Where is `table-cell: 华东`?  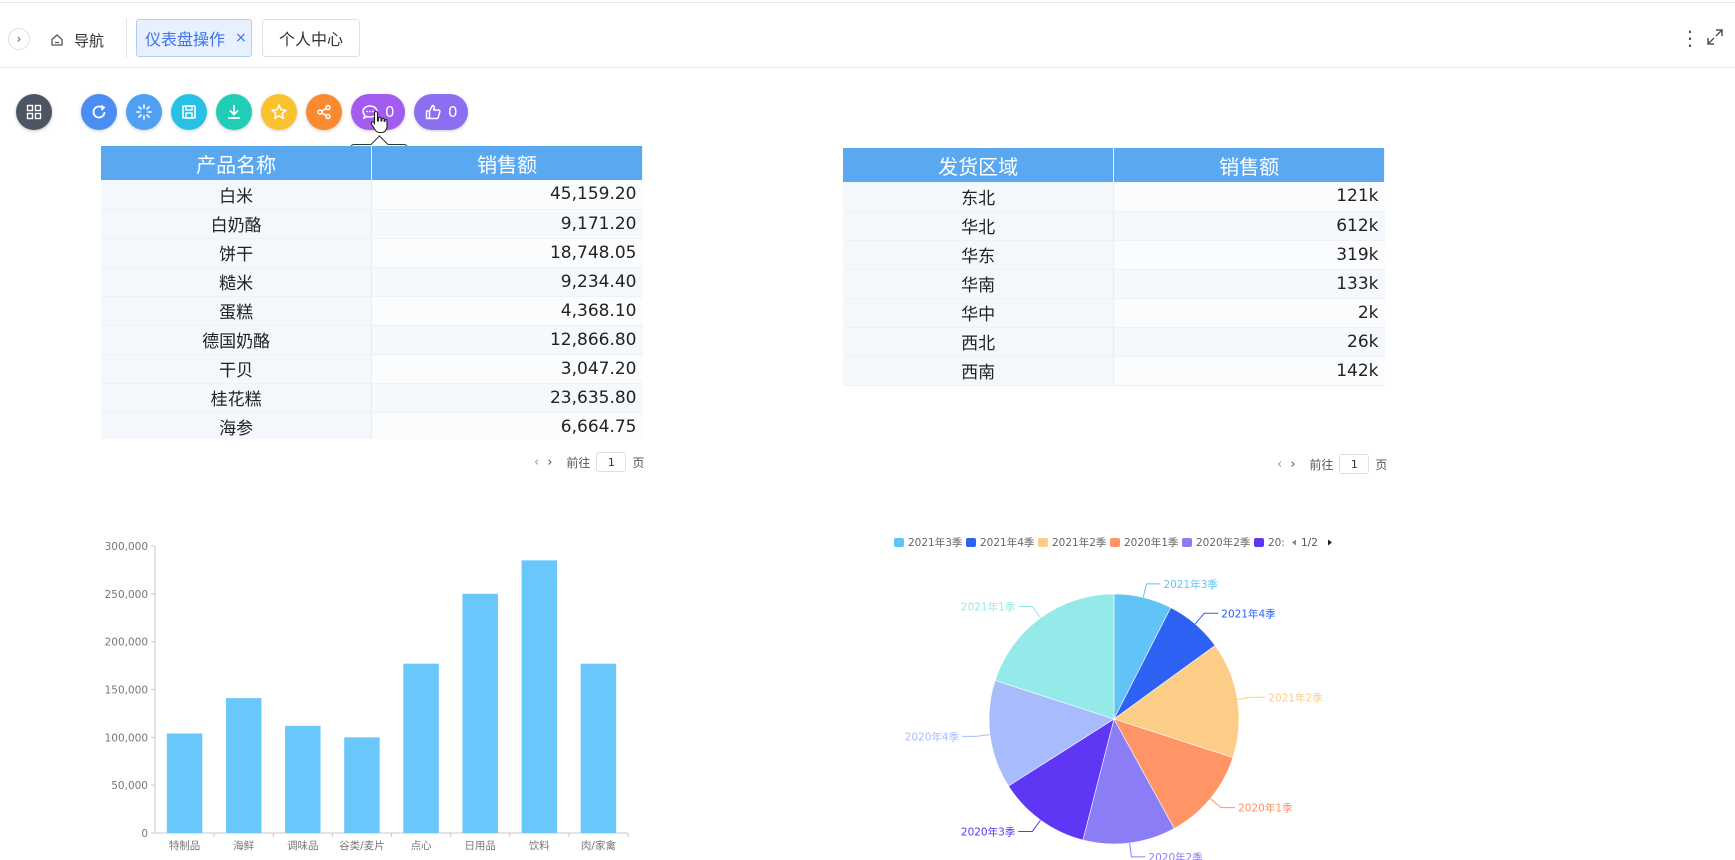 table-cell: 华东 is located at coordinates (979, 255).